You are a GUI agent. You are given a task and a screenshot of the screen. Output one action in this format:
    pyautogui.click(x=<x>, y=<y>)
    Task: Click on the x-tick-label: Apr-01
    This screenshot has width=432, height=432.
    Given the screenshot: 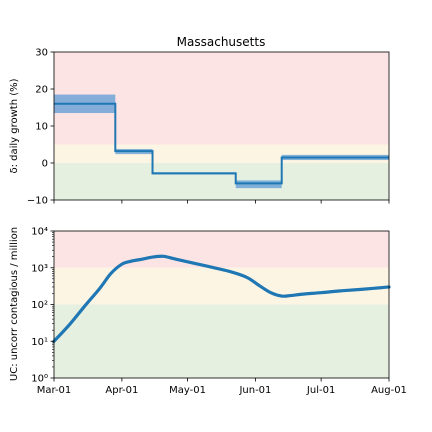 What is the action you would take?
    pyautogui.click(x=121, y=390)
    